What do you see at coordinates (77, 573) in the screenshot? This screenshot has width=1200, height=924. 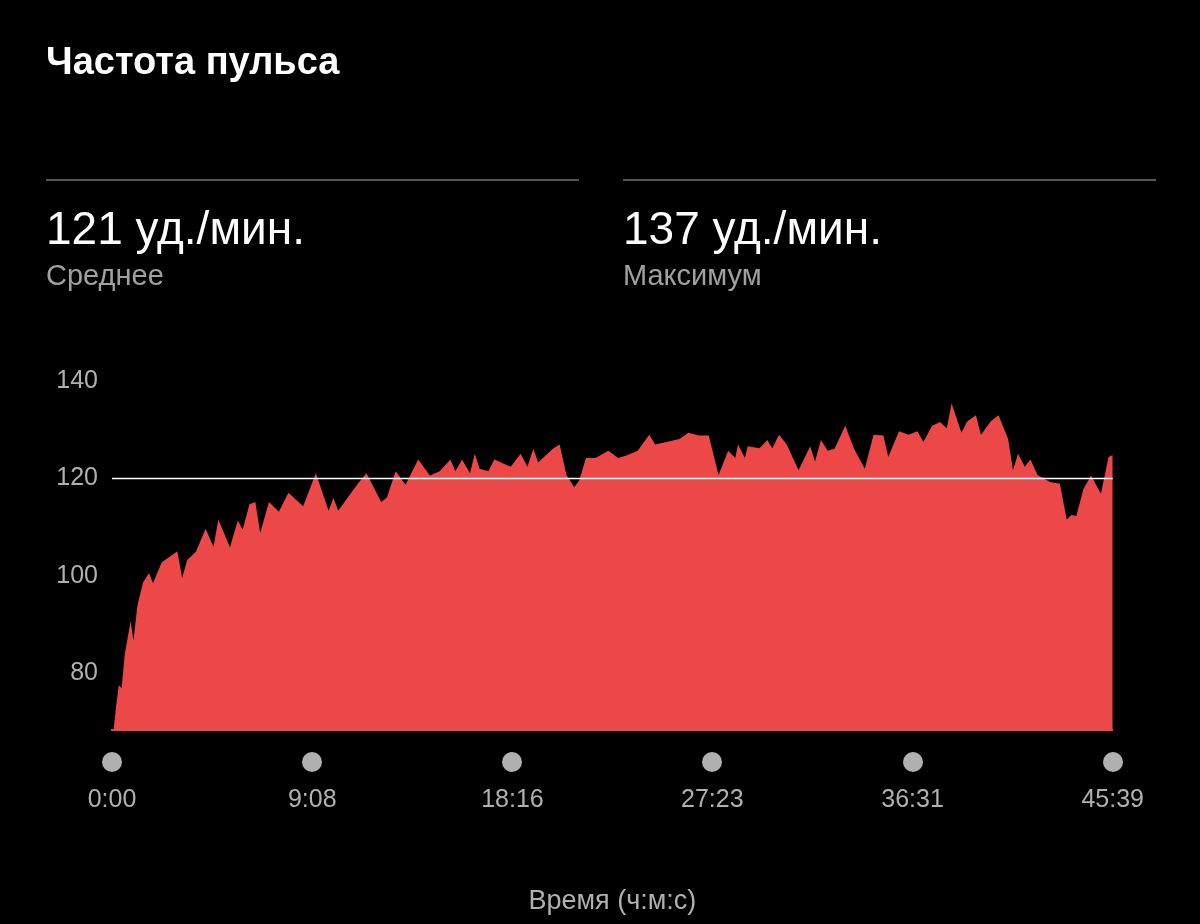 I see `y-tick-label: 100` at bounding box center [77, 573].